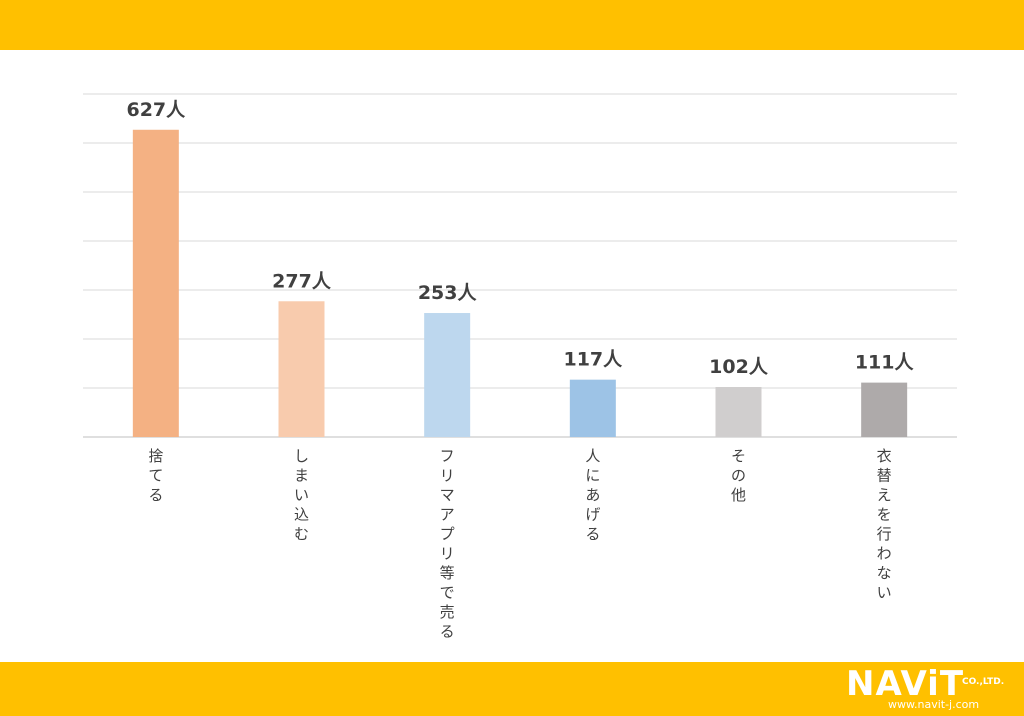 Image resolution: width=1024 pixels, height=716 pixels. Describe the element at coordinates (447, 544) in the screenshot. I see `category-label: フリマアプリ等で売る` at that location.